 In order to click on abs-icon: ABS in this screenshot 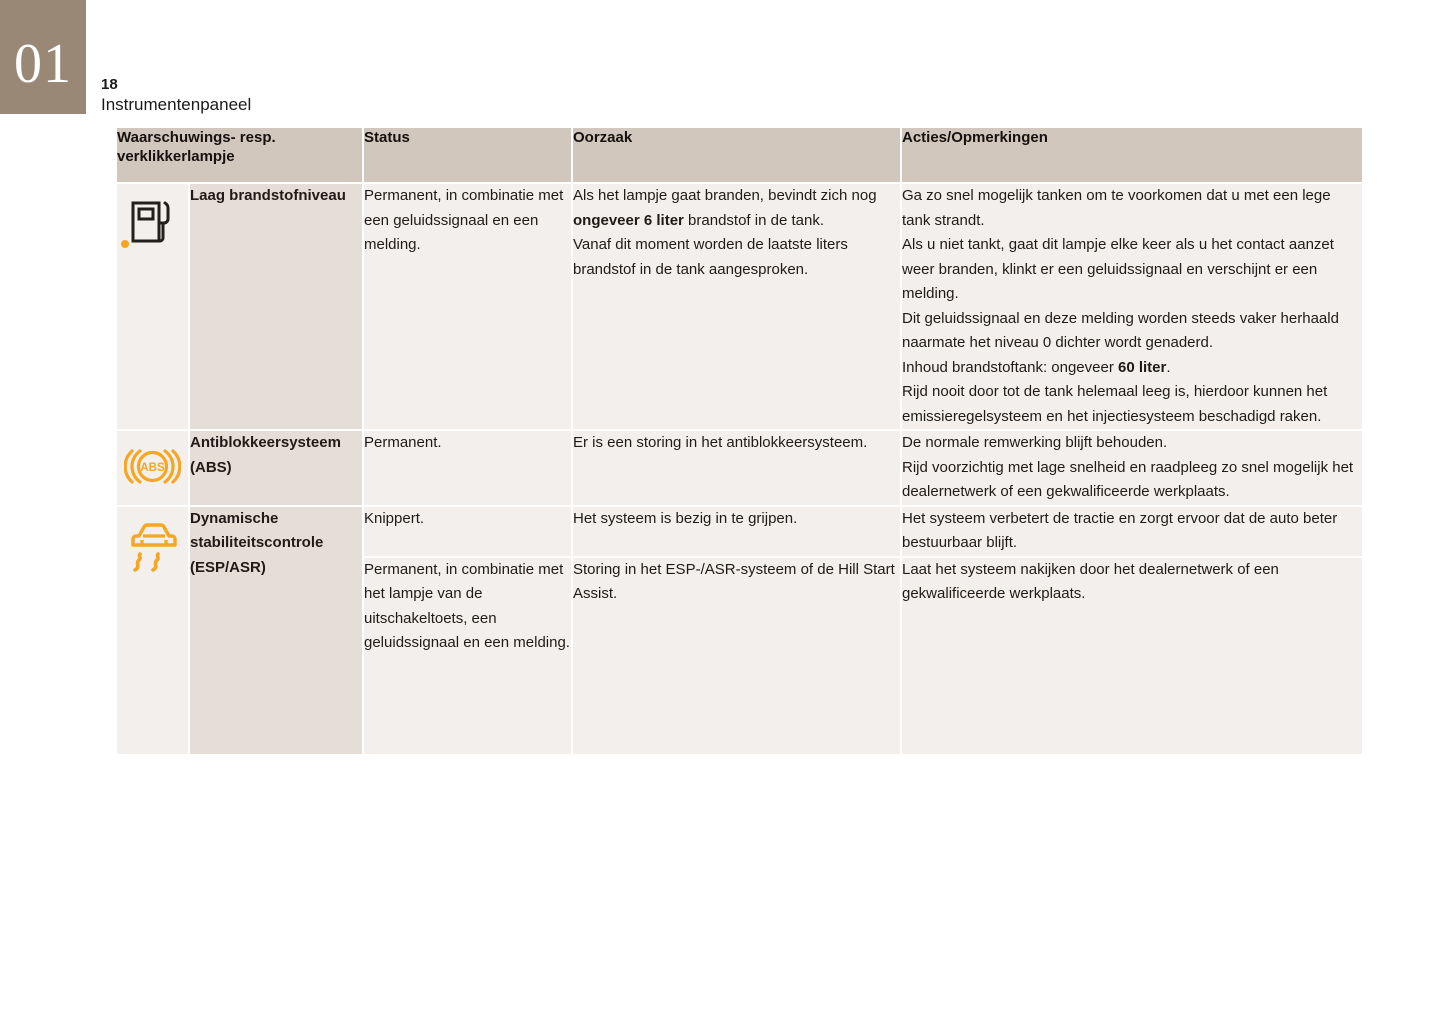, I will do `click(152, 469)`.